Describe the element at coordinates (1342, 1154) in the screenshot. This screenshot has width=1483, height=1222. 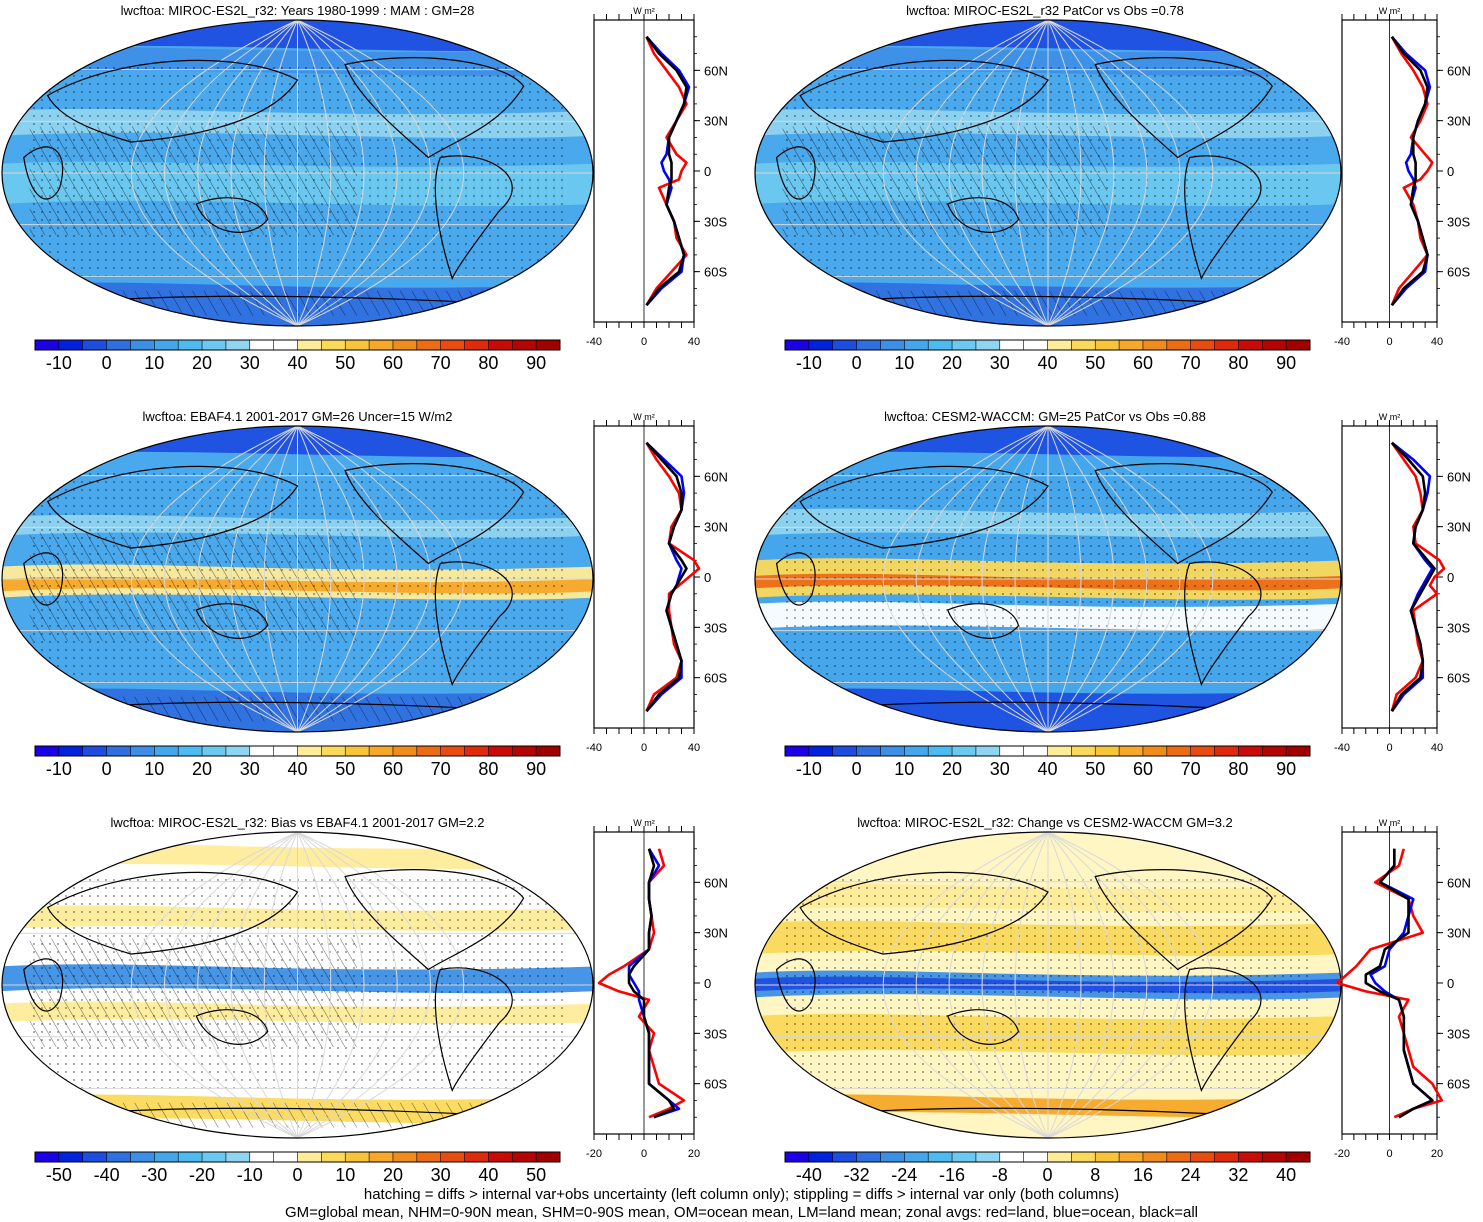
I see `zonal-x-tick-label: -20` at that location.